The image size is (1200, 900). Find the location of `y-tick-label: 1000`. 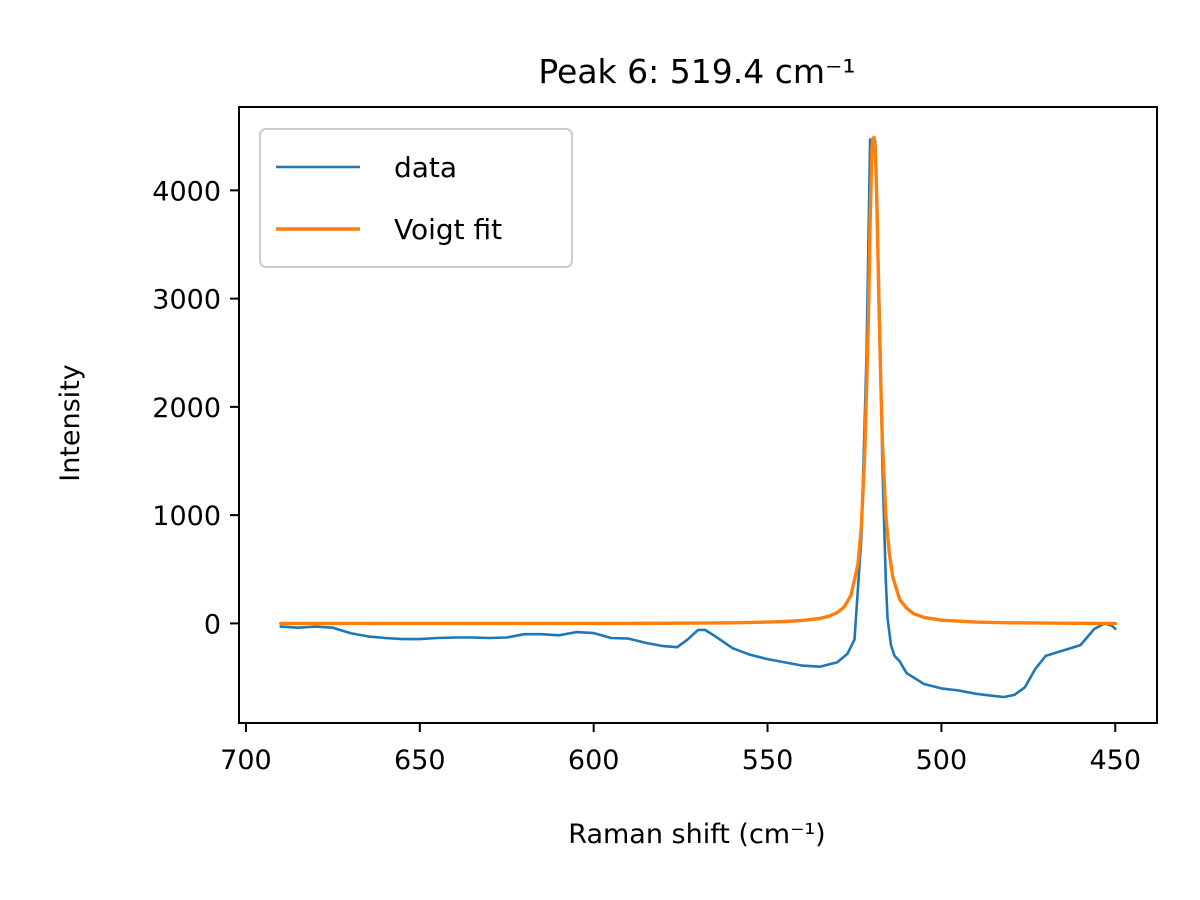

y-tick-label: 1000 is located at coordinates (186, 516).